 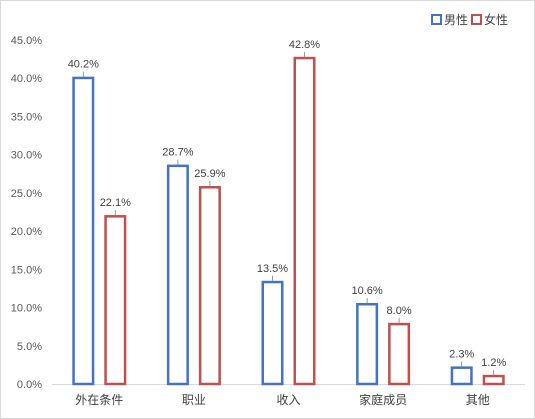 What do you see at coordinates (29, 347) in the screenshot?
I see `y-tick-label: 5.0%` at bounding box center [29, 347].